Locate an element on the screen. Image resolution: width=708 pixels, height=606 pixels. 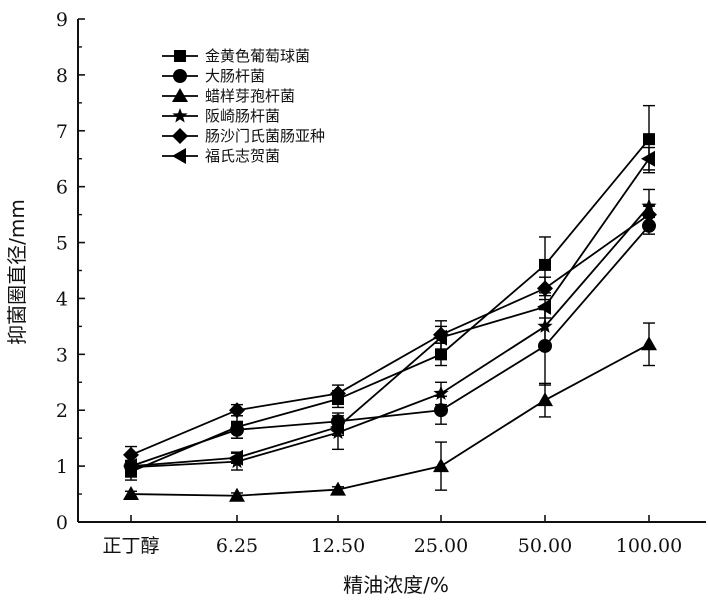
y-tick-label: 5 is located at coordinates (62, 244).